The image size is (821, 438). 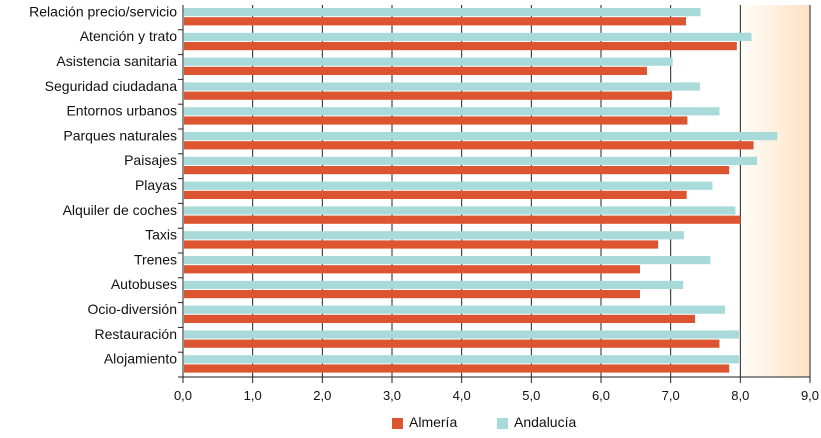 What do you see at coordinates (116, 61) in the screenshot?
I see `category-label: Asistencia sanitaria` at bounding box center [116, 61].